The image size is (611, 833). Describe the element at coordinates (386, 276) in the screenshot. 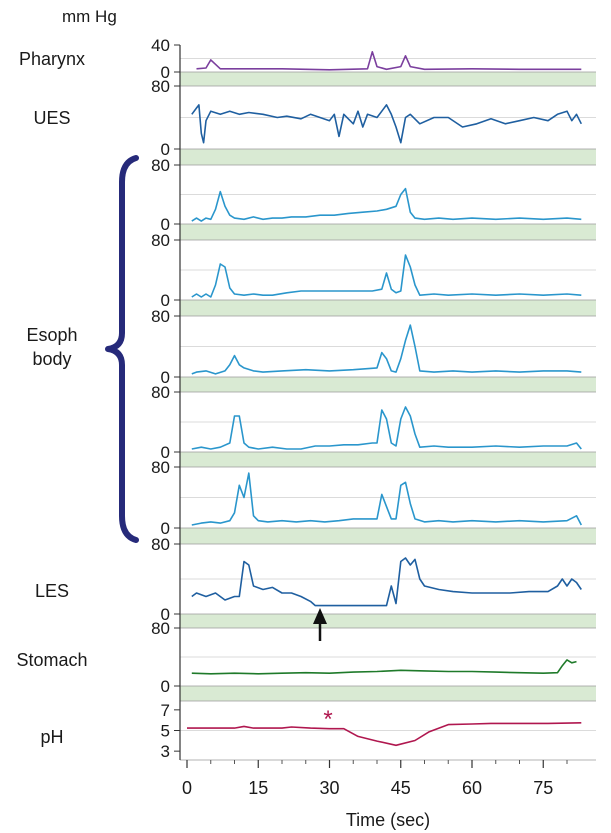

I see `trace-esoph2` at that location.